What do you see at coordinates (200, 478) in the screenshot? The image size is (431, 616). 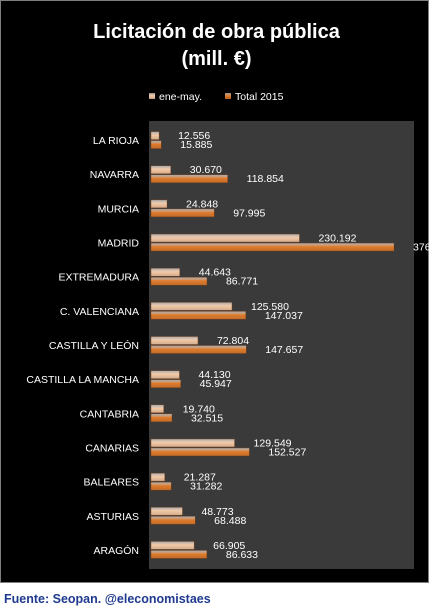 I see `value-label-0: 21.287` at bounding box center [200, 478].